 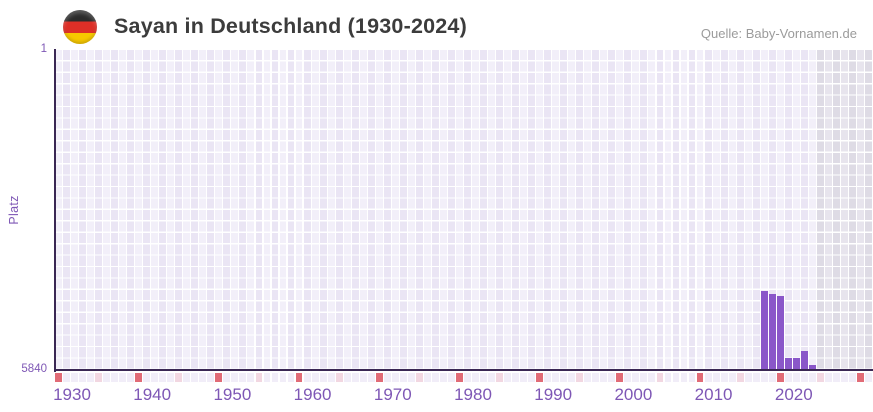 What do you see at coordinates (34, 369) in the screenshot?
I see `y-tick-label-bottom: 5840` at bounding box center [34, 369].